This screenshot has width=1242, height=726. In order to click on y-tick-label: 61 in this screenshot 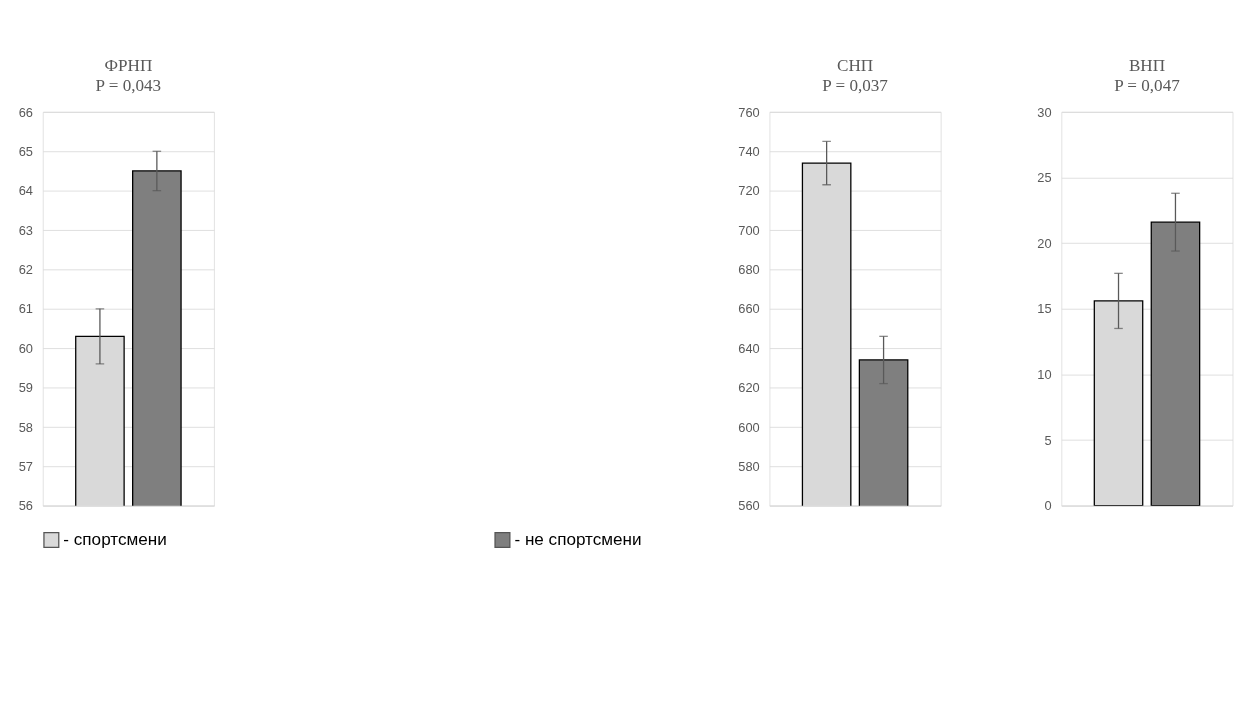, I will do `click(25, 309)`.